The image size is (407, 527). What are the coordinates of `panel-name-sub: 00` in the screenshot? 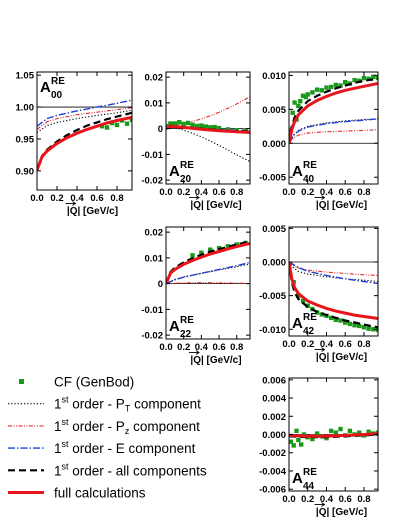 It's located at (57, 95).